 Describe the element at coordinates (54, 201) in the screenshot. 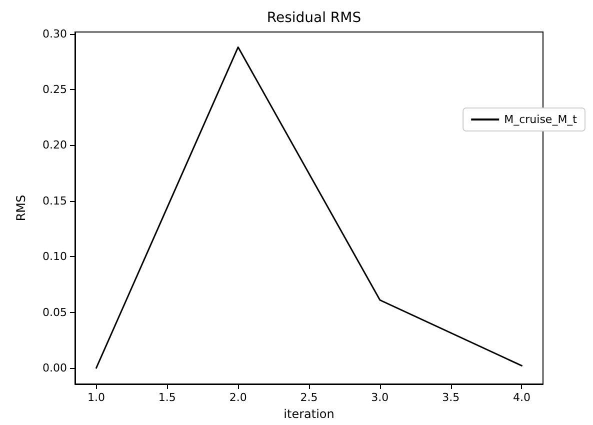

I see `y-tick-label: 0.15` at that location.